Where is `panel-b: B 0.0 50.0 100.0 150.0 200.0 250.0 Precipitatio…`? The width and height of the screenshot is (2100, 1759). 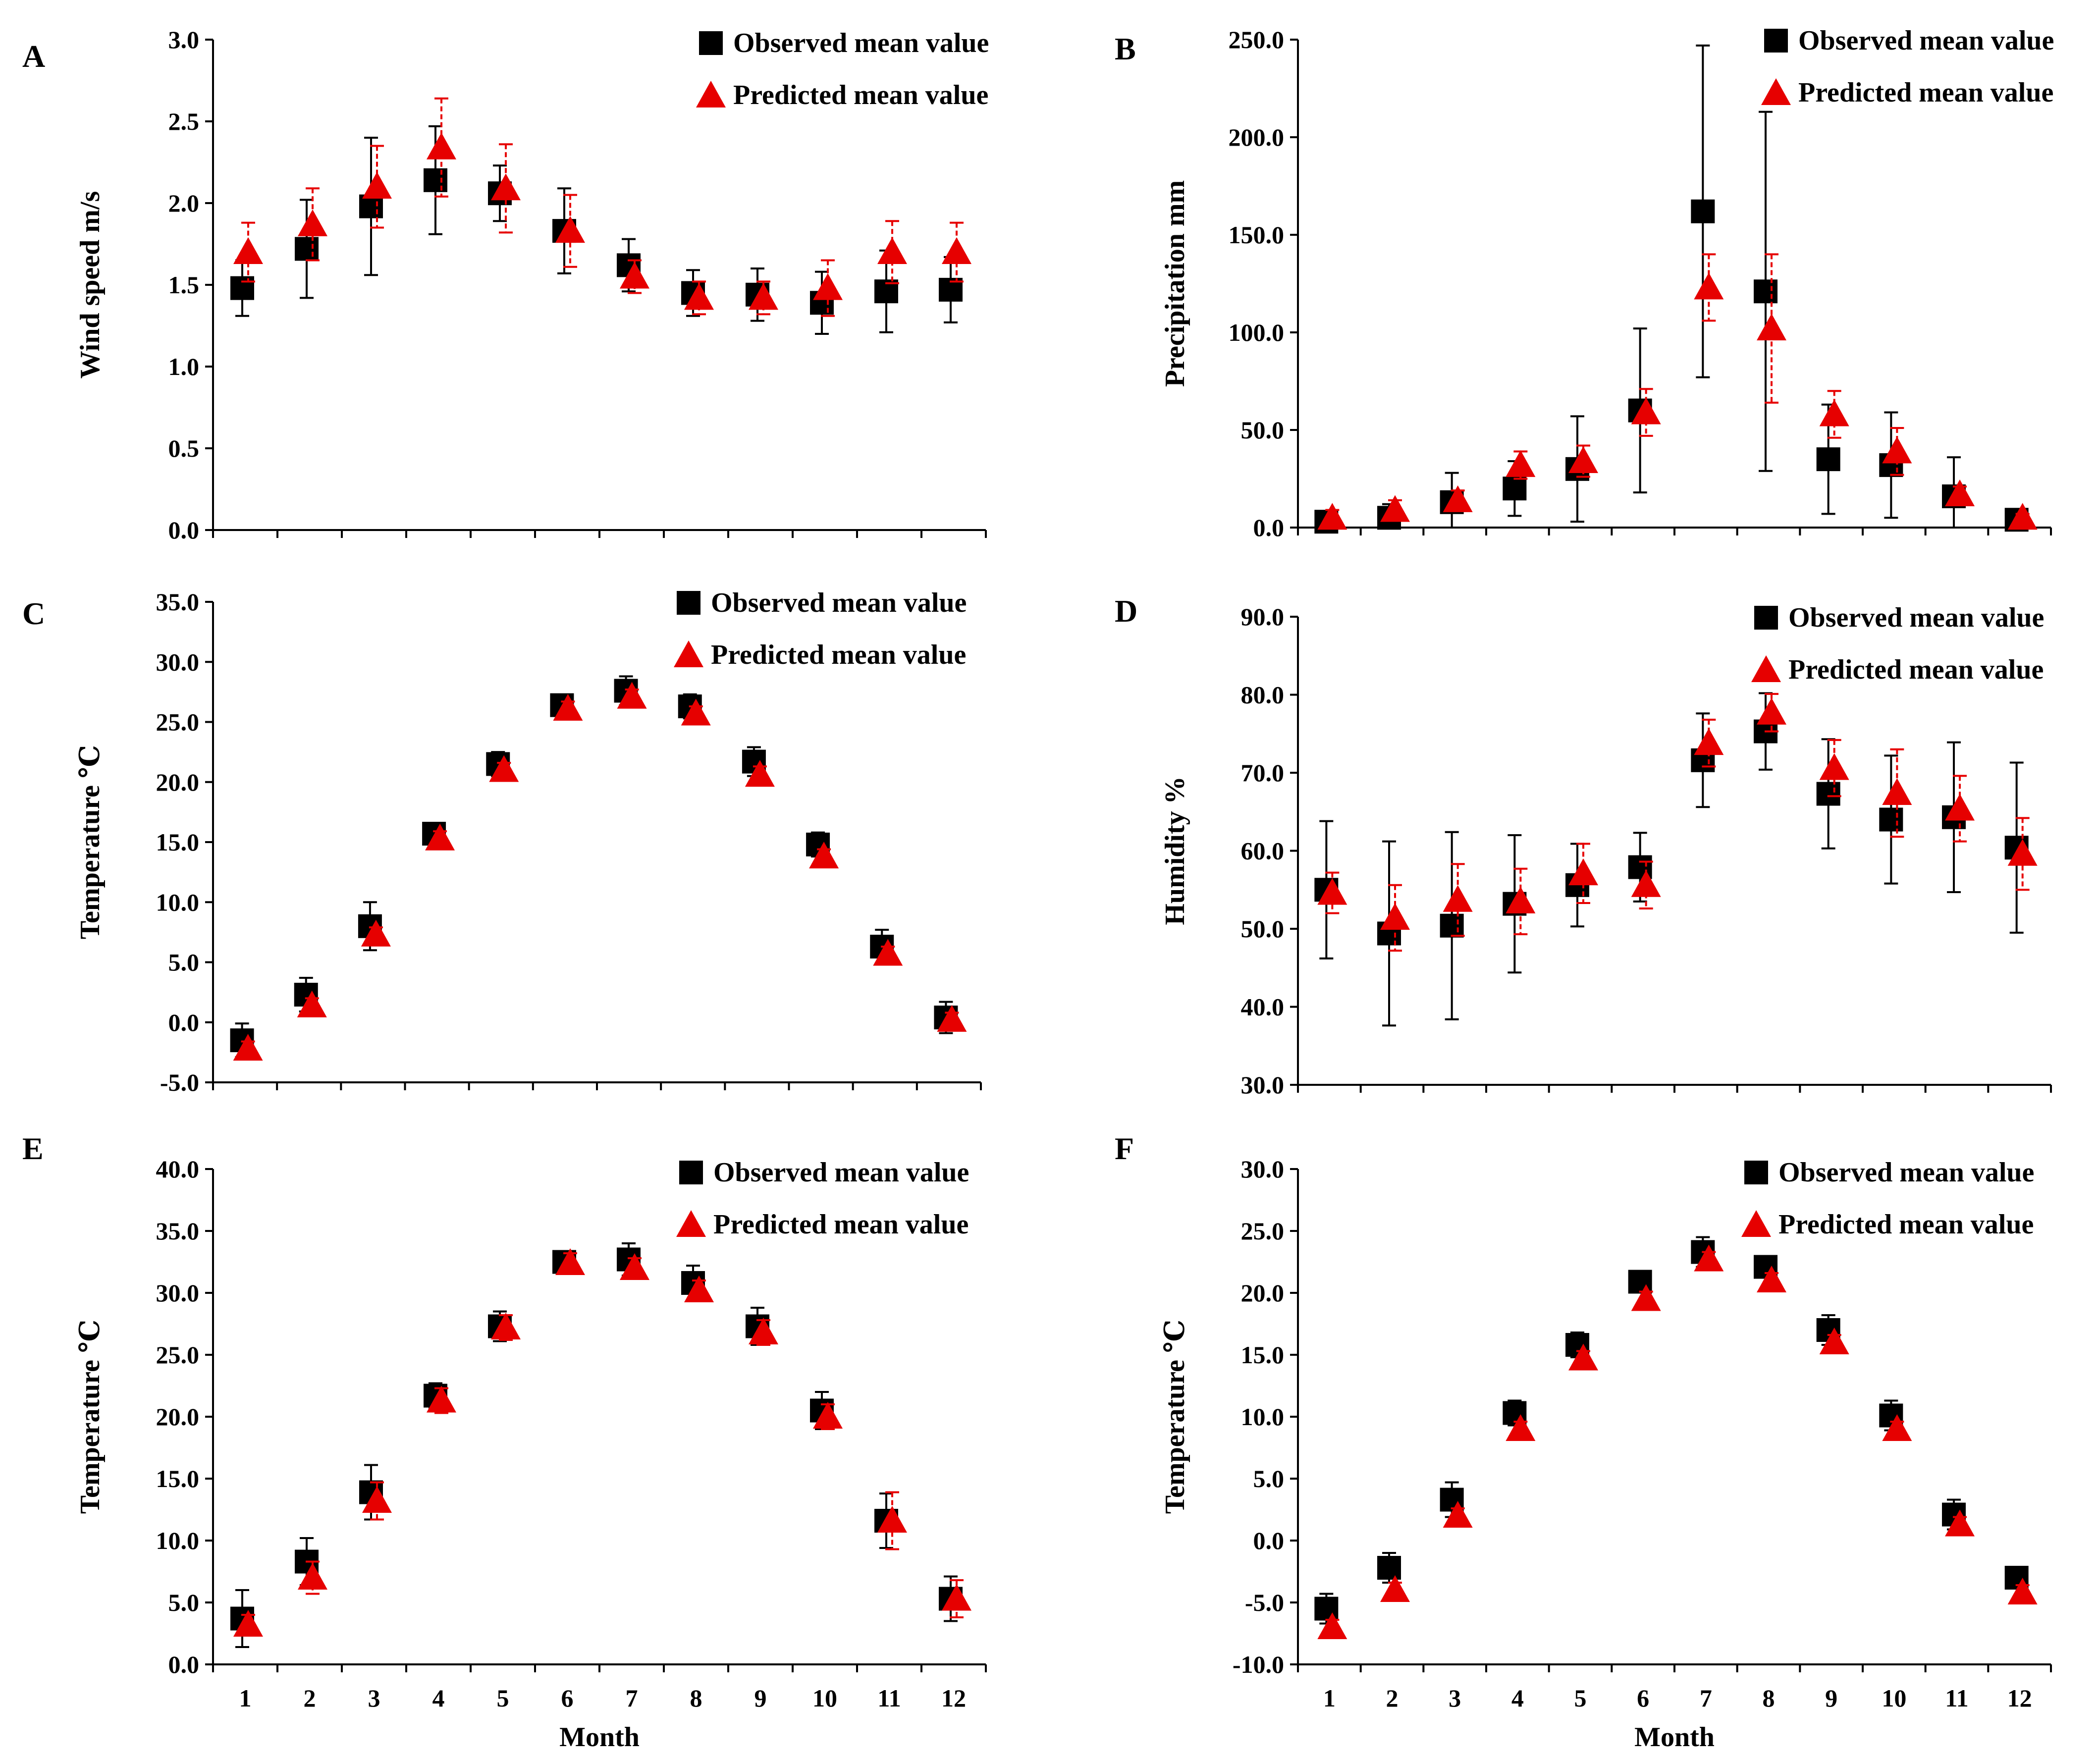
panel-b: B 0.0 50.0 100.0 150.0 200.0 250.0 Precipitatio… is located at coordinates (1585, 283).